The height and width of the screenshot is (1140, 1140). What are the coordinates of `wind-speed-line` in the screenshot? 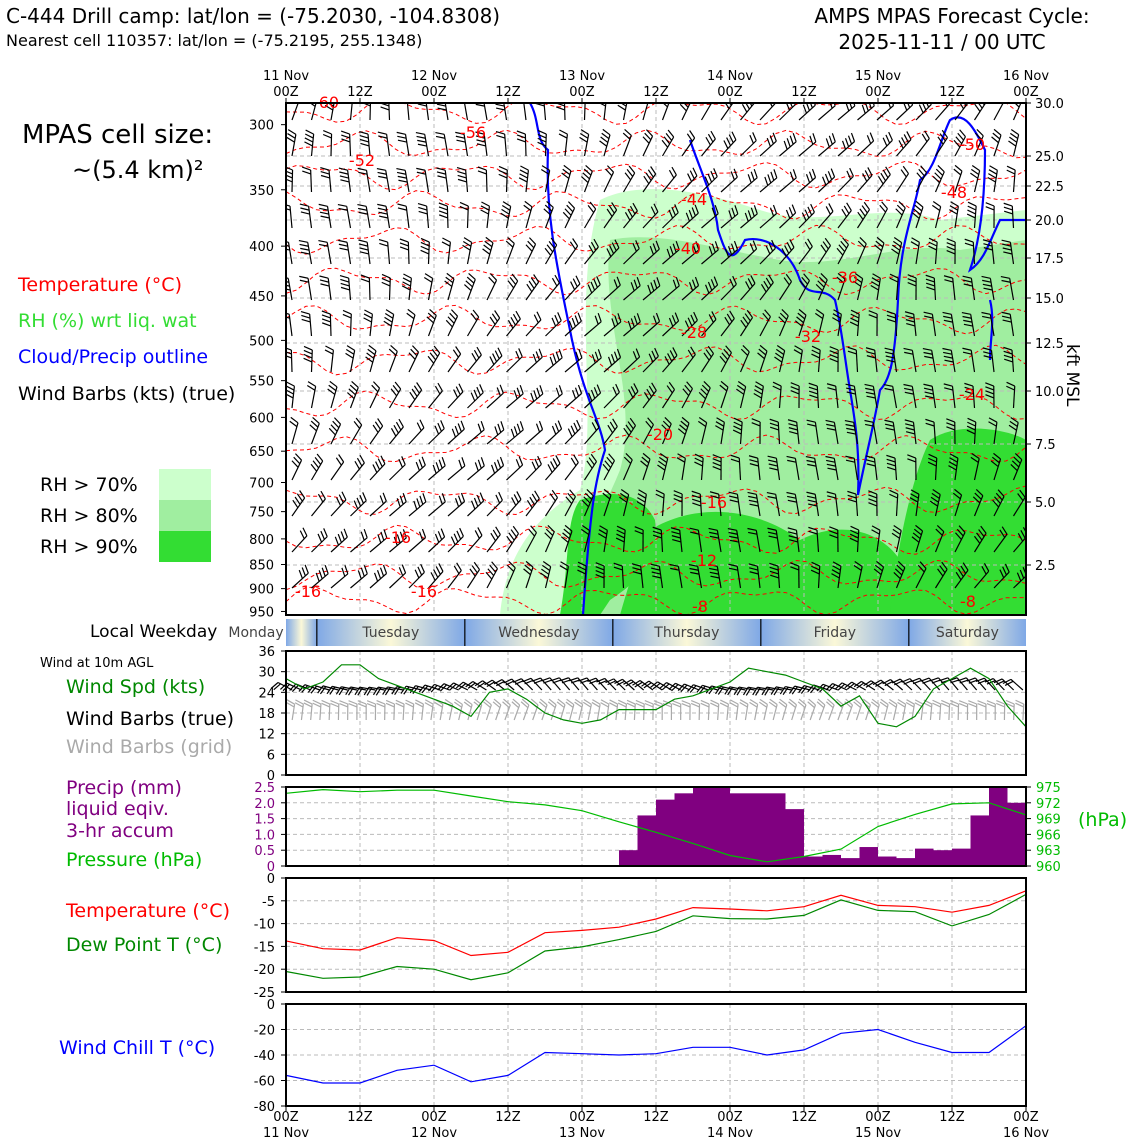 It's located at (656, 696).